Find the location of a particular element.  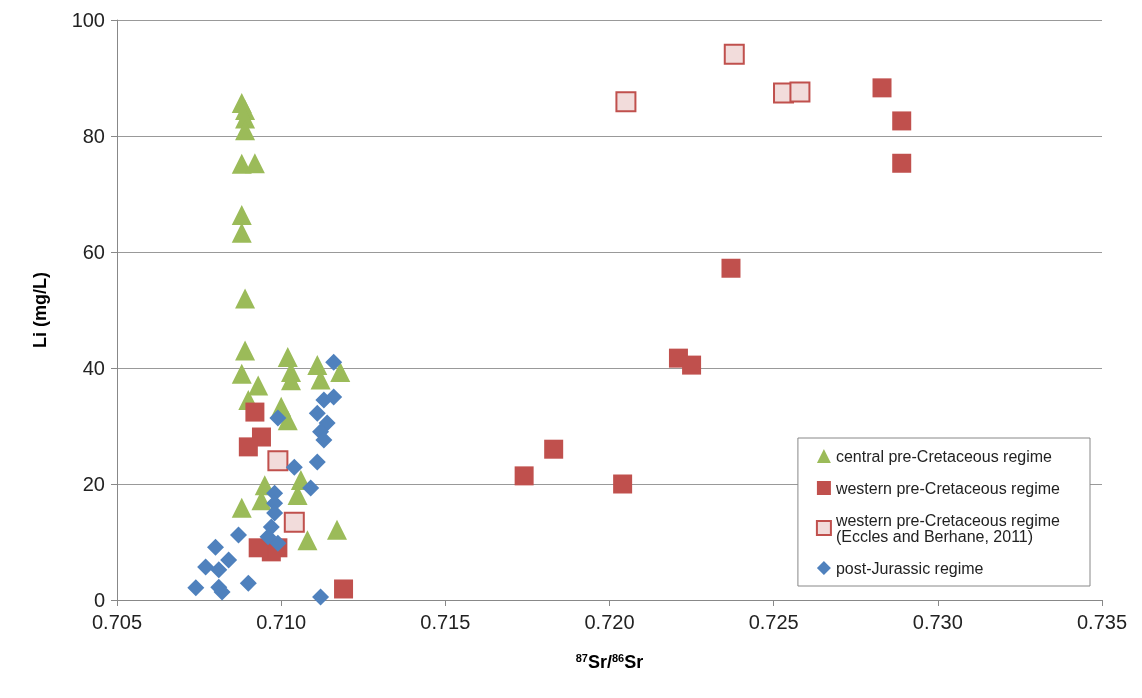

y-axis-title: Li (mg/L) is located at coordinates (40, 310).